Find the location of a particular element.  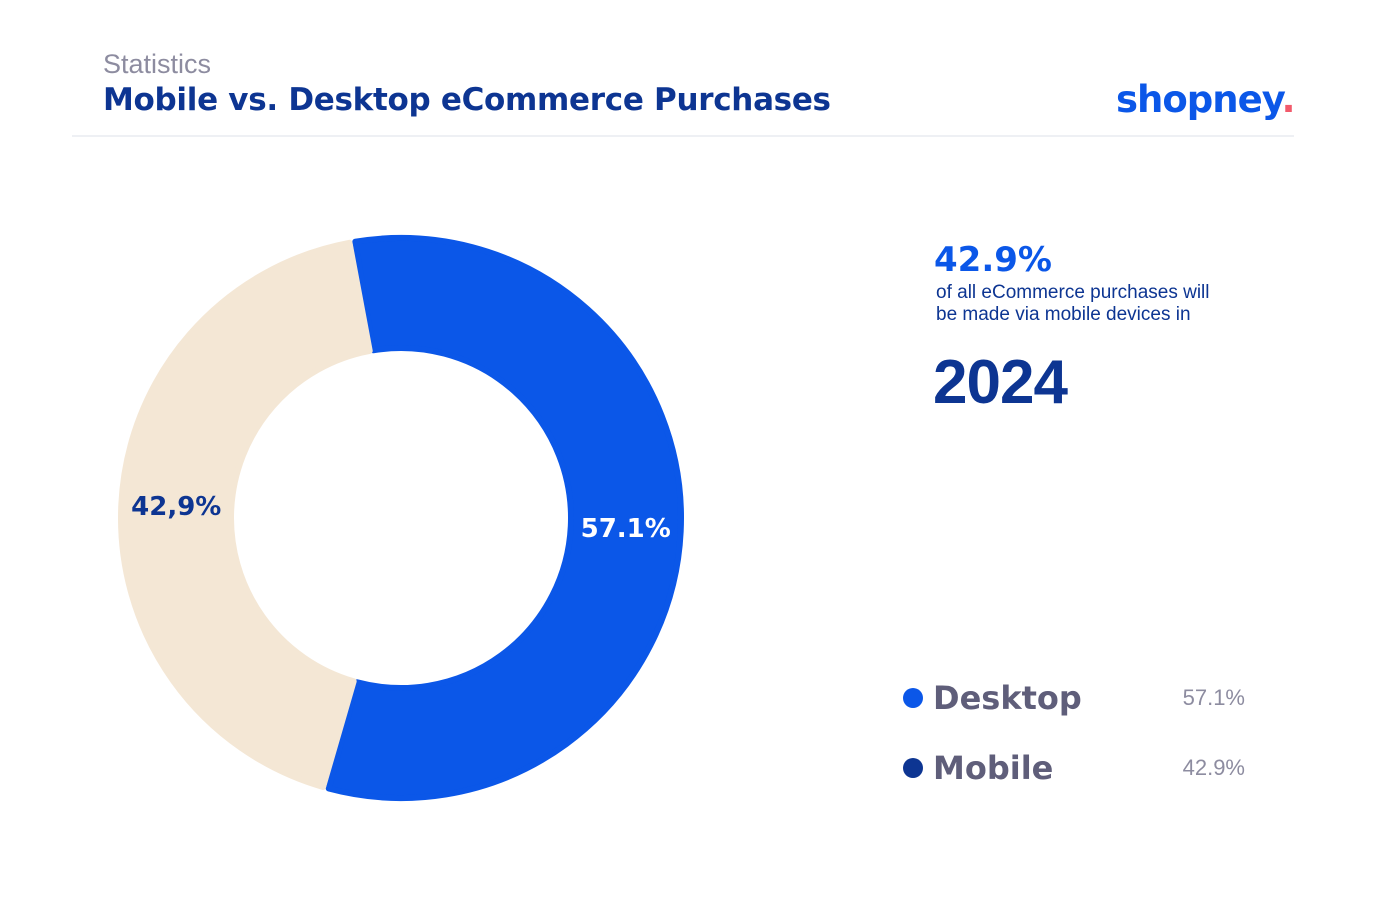

mobile-legend-dot is located at coordinates (913, 768).